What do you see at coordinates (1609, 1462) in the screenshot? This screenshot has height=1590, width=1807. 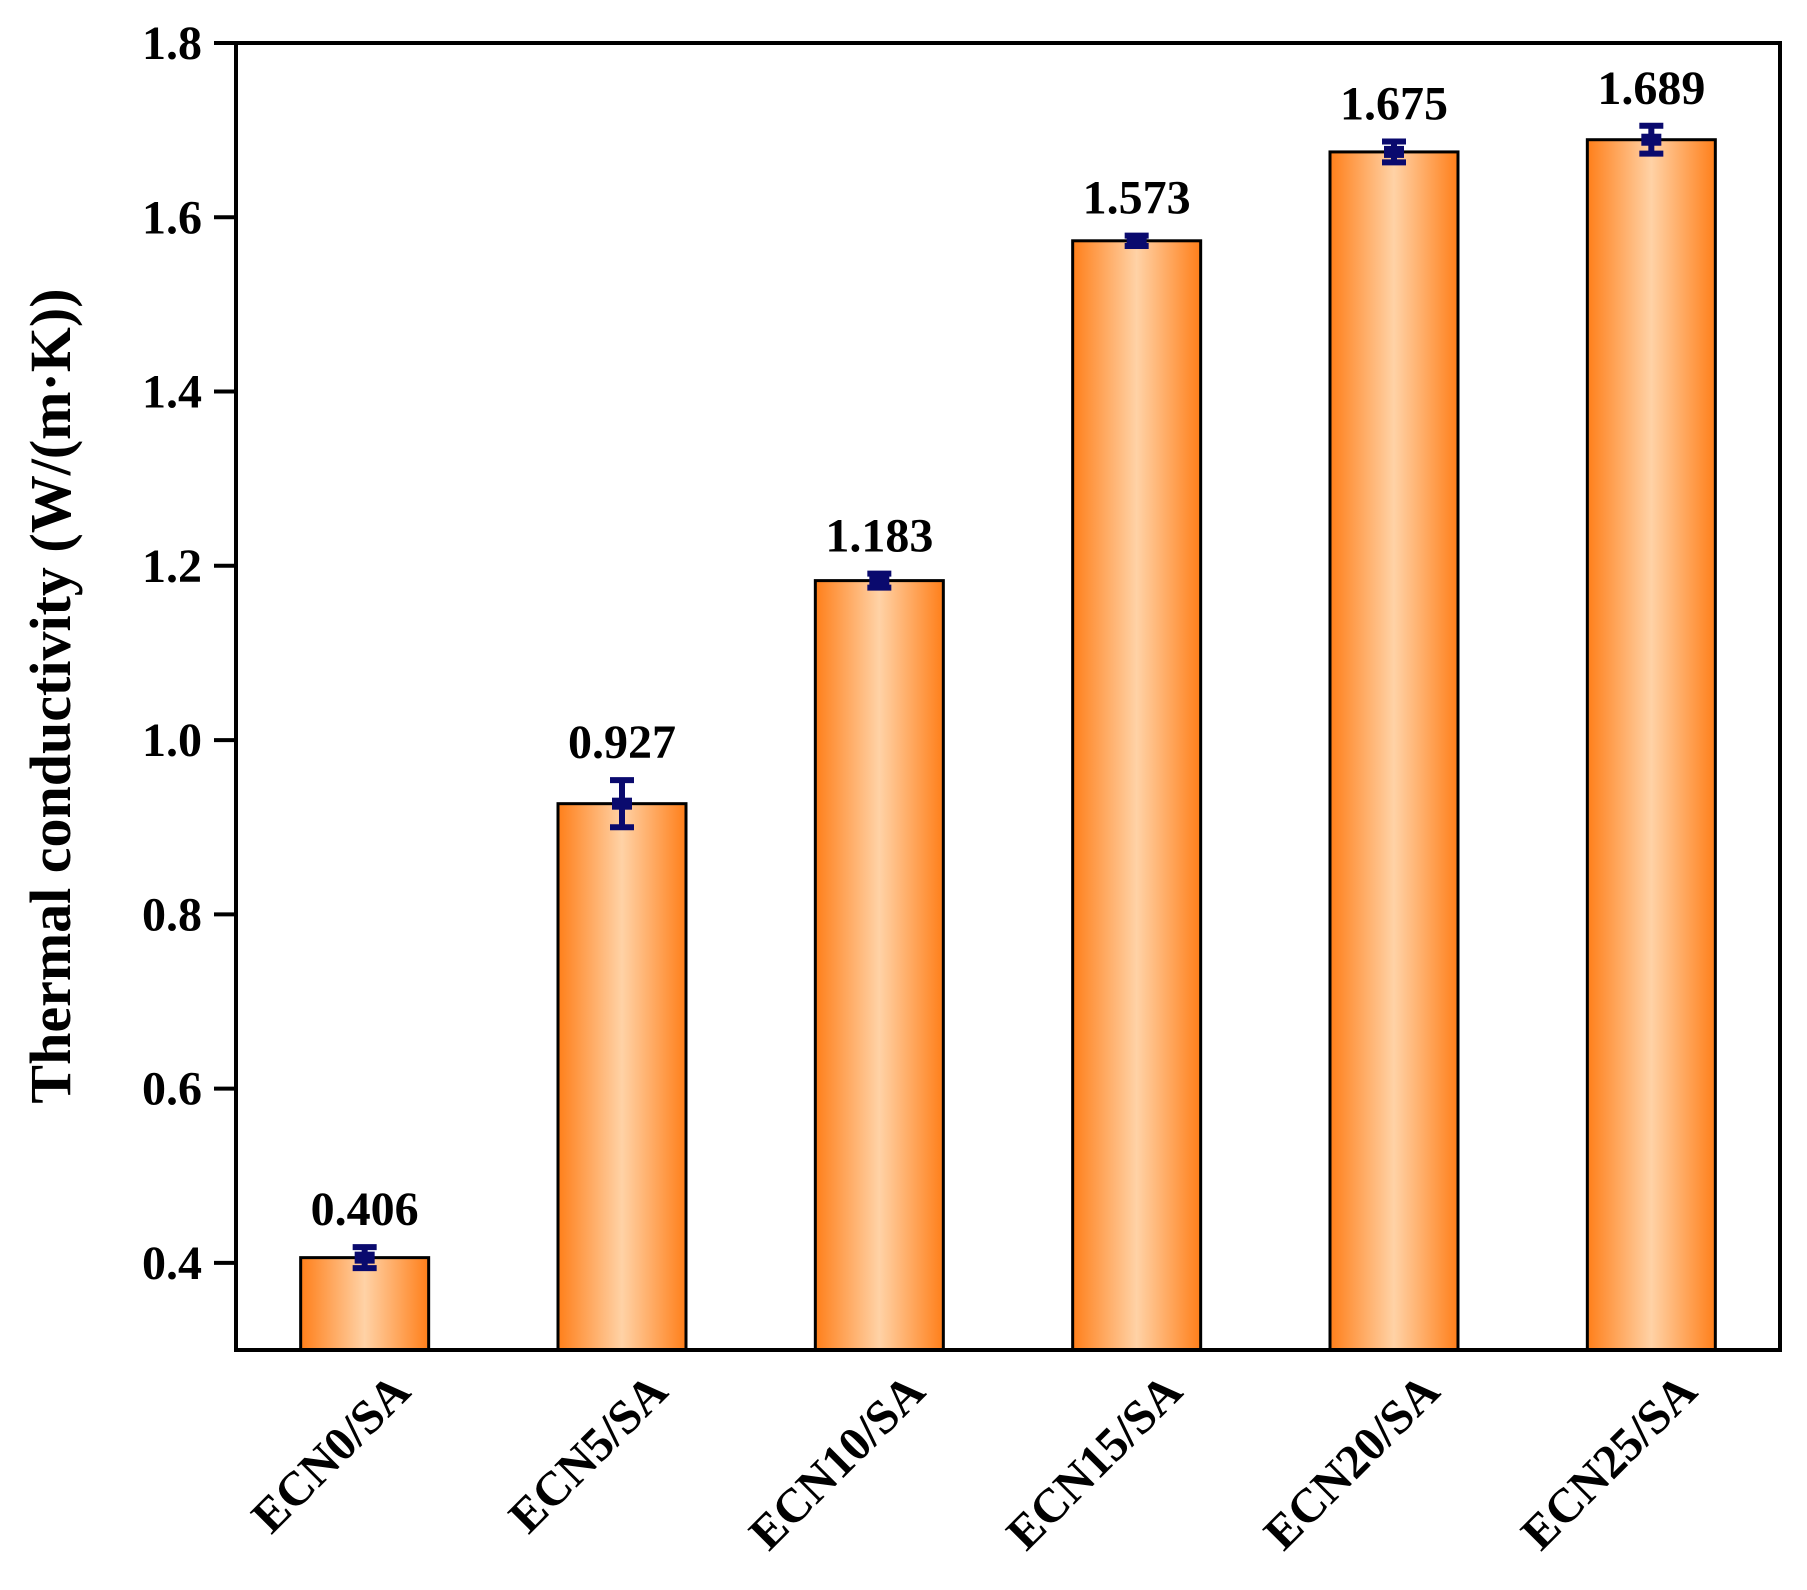 I see `x-category-label: ECN25/SA` at bounding box center [1609, 1462].